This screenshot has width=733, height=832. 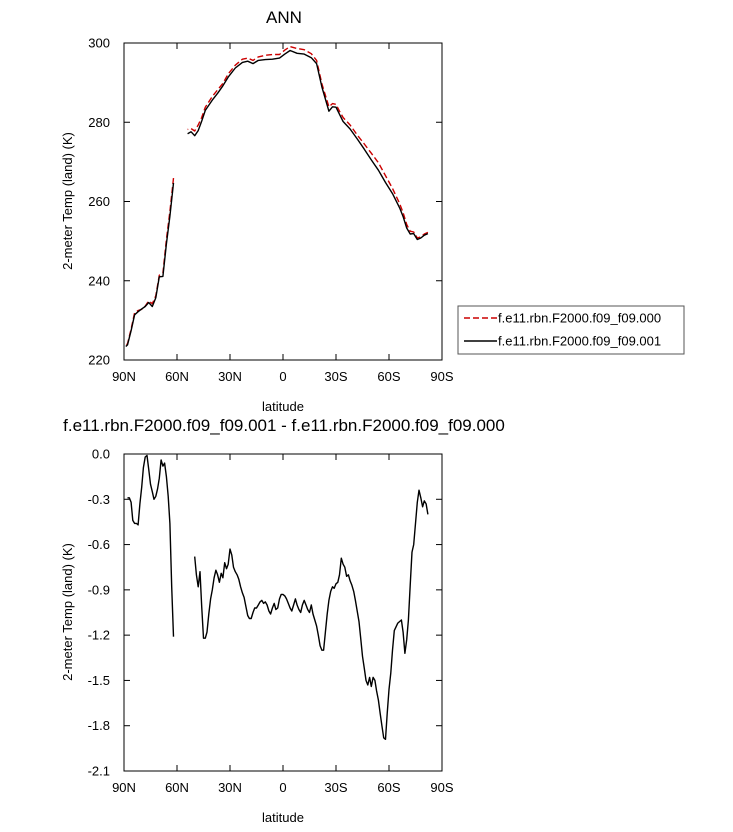 What do you see at coordinates (99, 725) in the screenshot?
I see `y-tick-label: -1.8` at bounding box center [99, 725].